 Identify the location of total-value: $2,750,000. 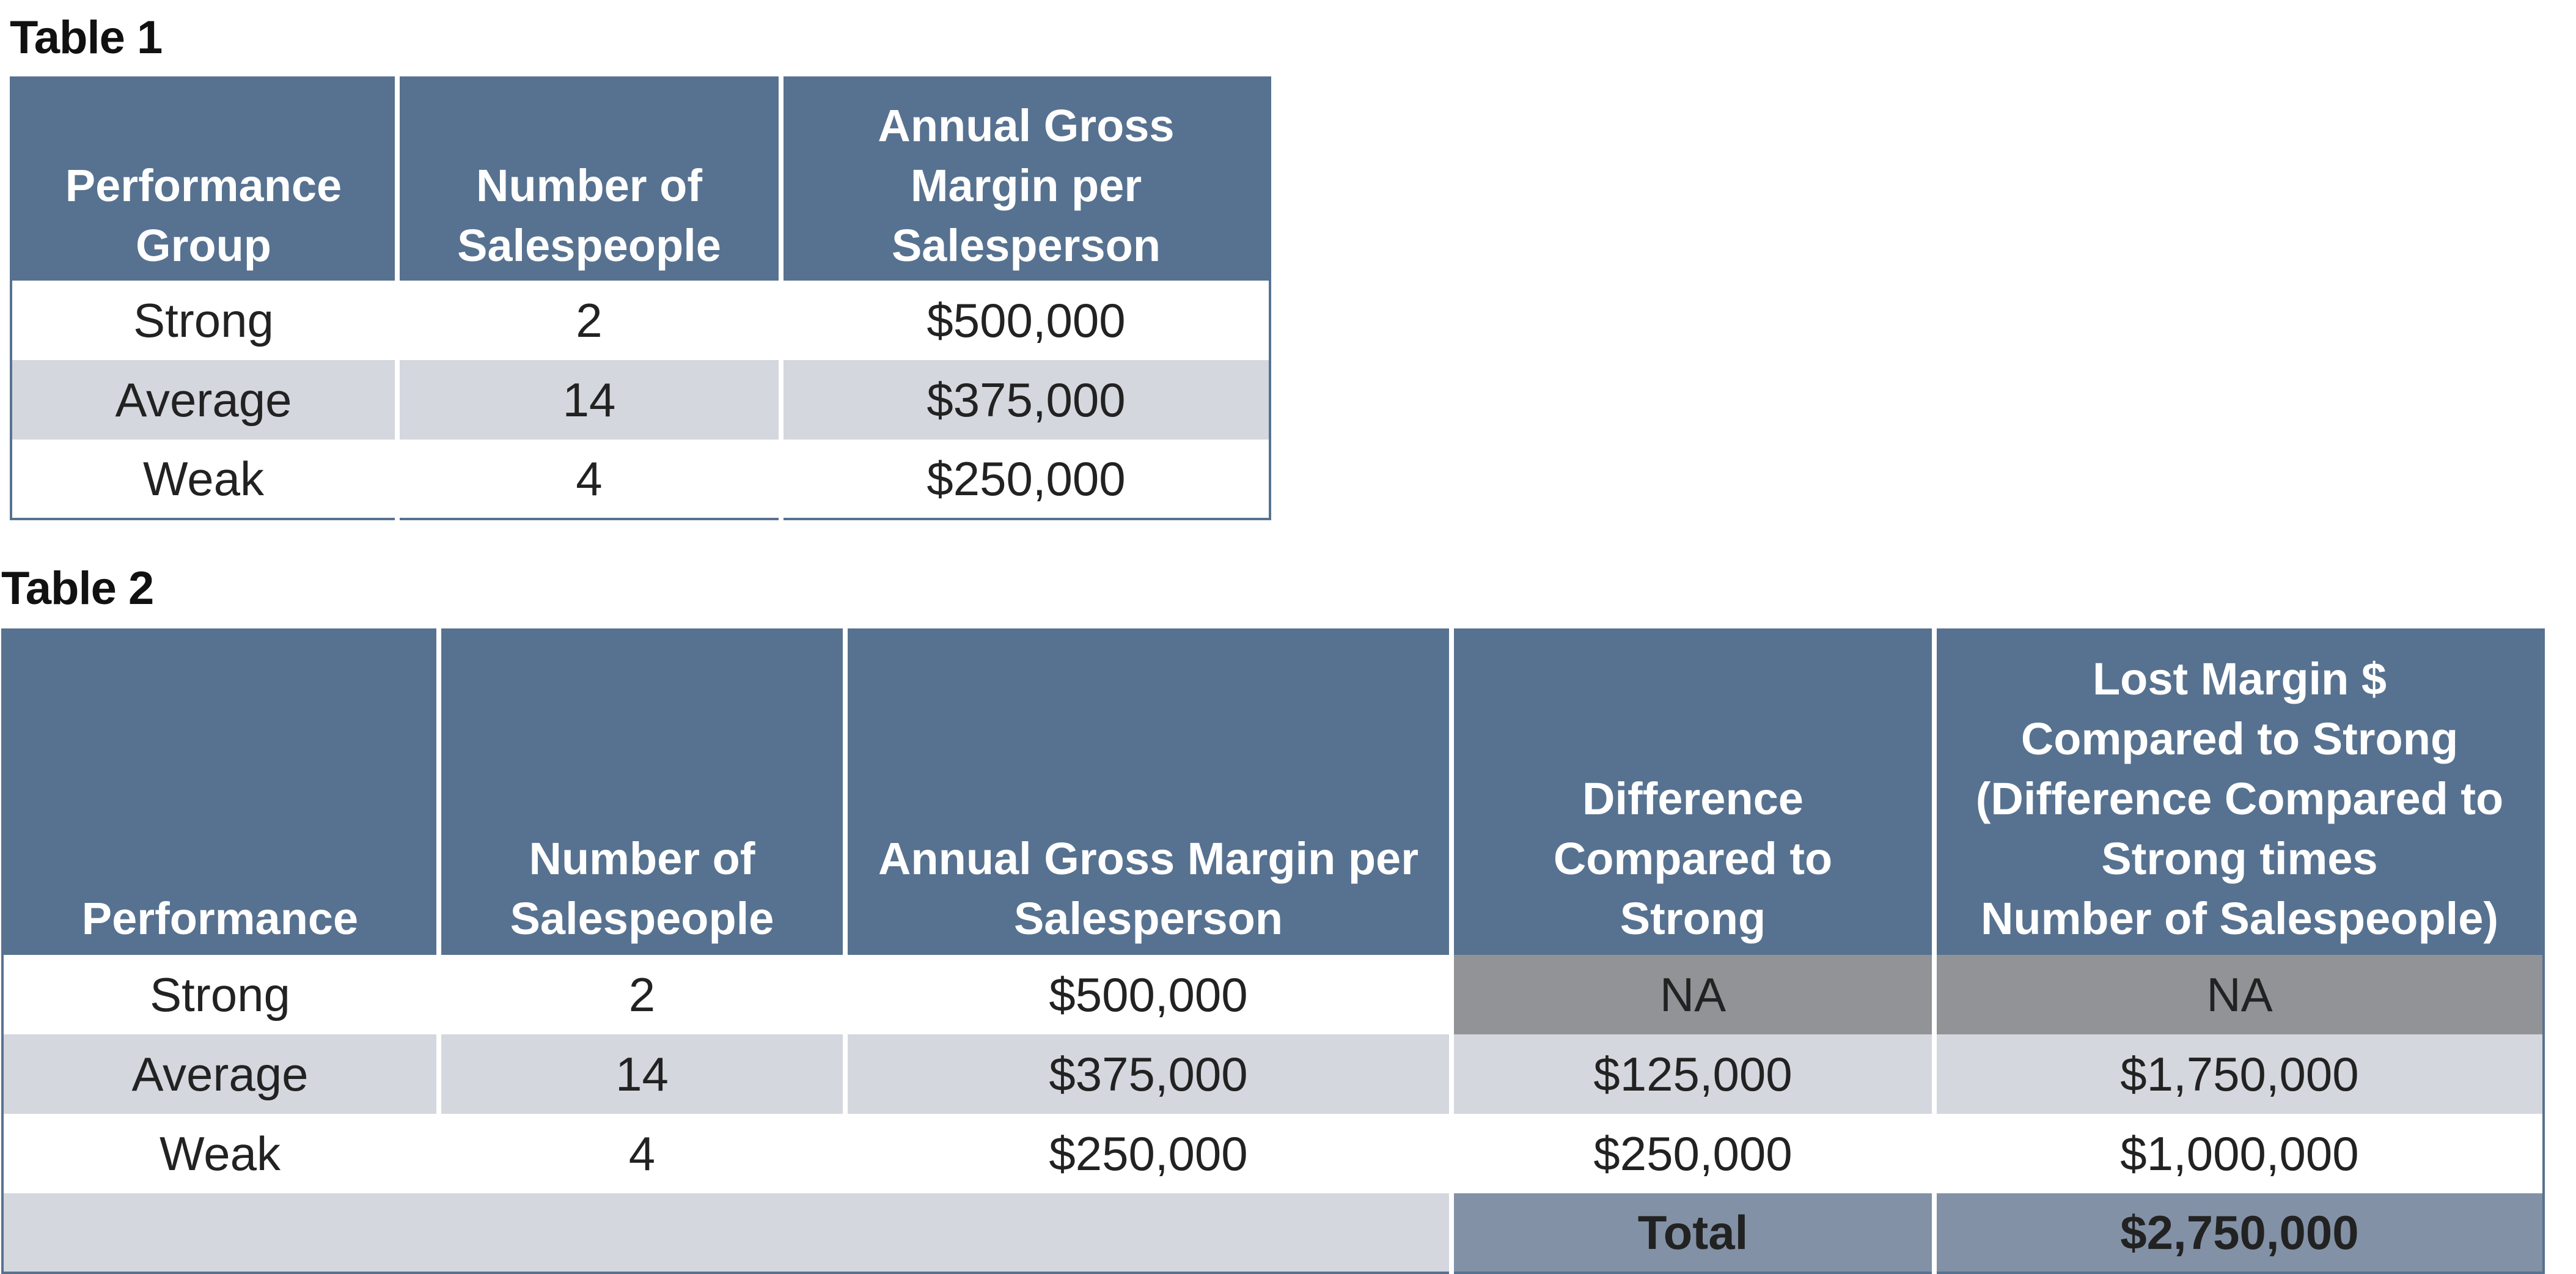
(2238, 1233).